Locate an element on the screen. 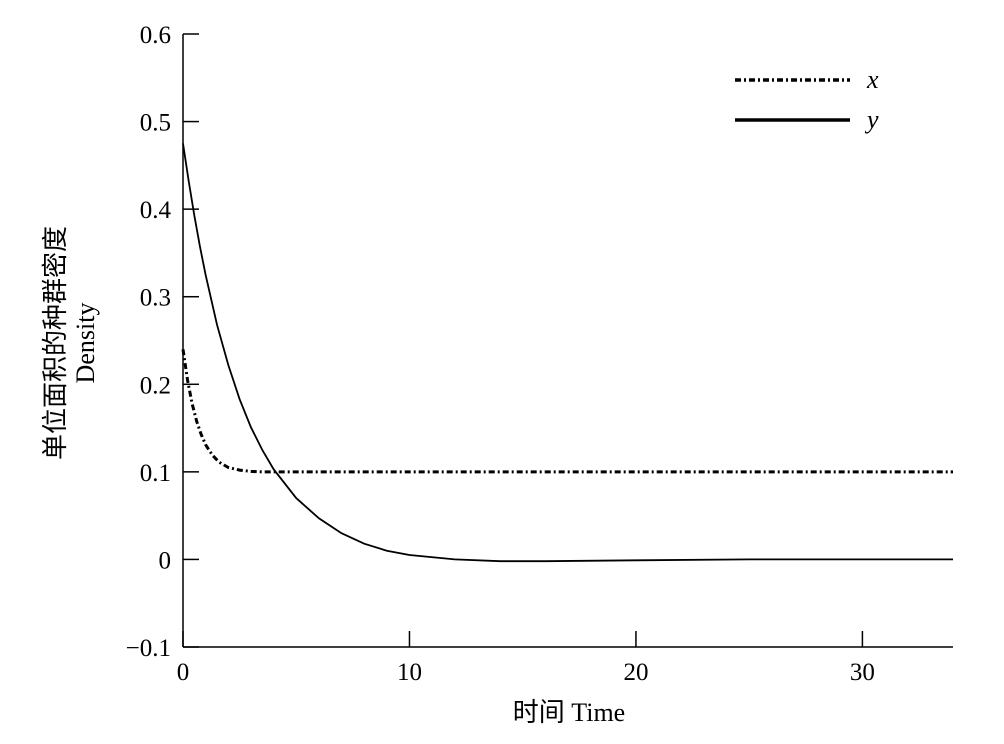 The width and height of the screenshot is (1004, 744). y-tick-label: 0.3 is located at coordinates (155, 298).